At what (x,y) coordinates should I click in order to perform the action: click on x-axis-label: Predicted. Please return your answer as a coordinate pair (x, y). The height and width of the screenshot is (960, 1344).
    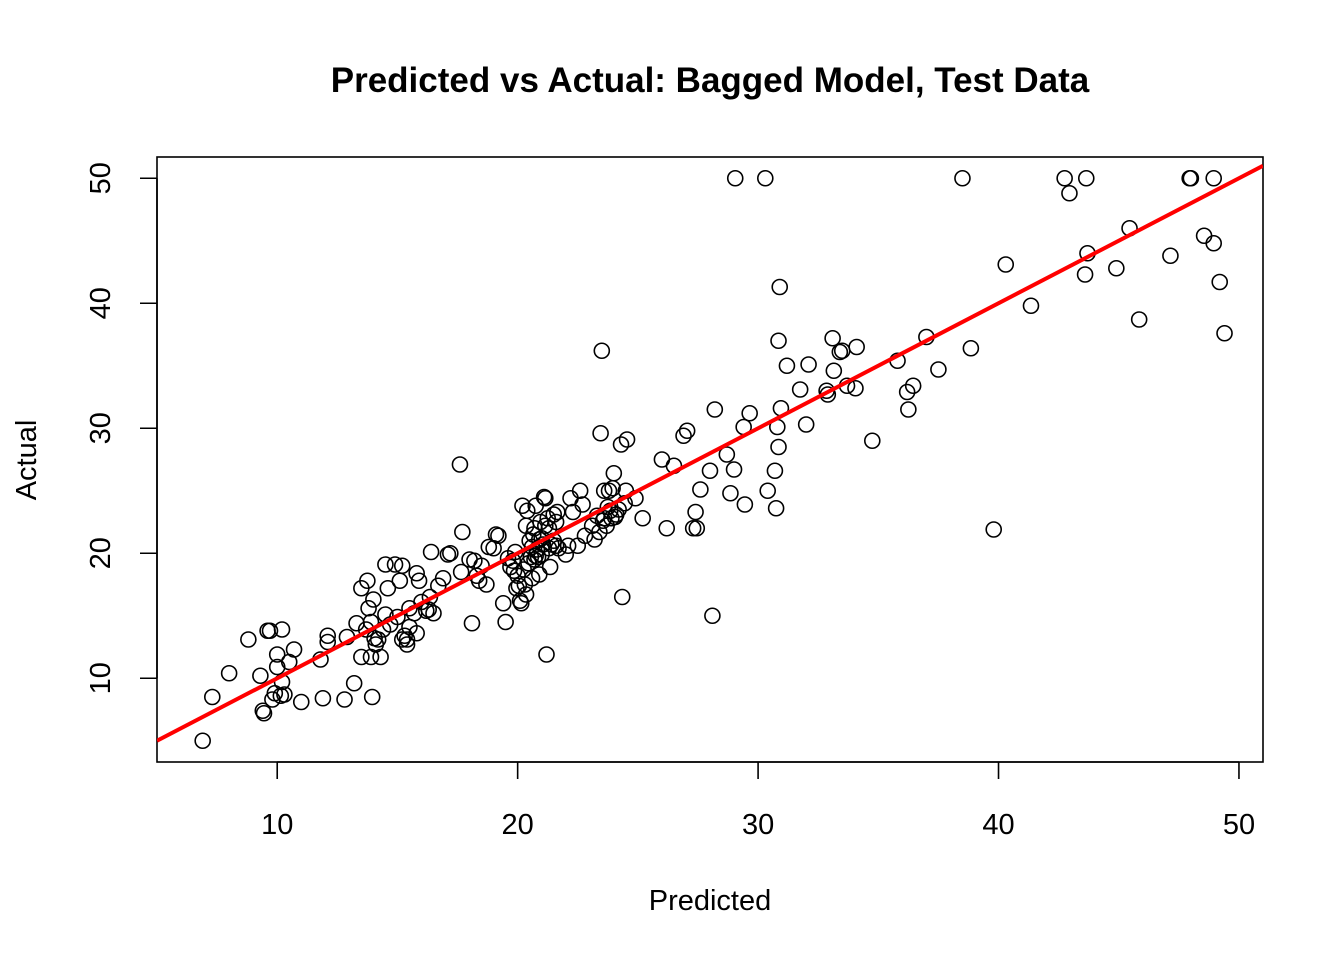
    Looking at the image, I should click on (710, 901).